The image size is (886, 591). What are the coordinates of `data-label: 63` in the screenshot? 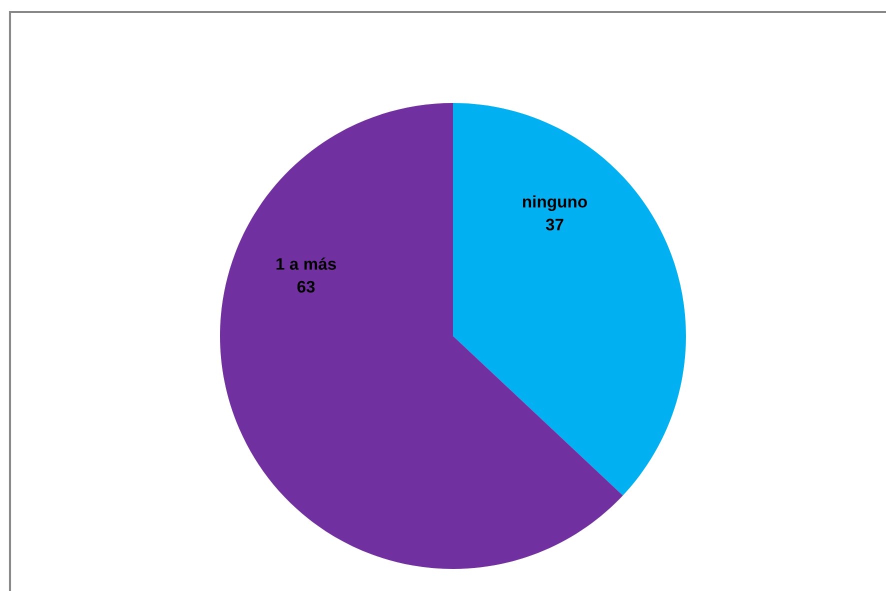 It's located at (306, 286).